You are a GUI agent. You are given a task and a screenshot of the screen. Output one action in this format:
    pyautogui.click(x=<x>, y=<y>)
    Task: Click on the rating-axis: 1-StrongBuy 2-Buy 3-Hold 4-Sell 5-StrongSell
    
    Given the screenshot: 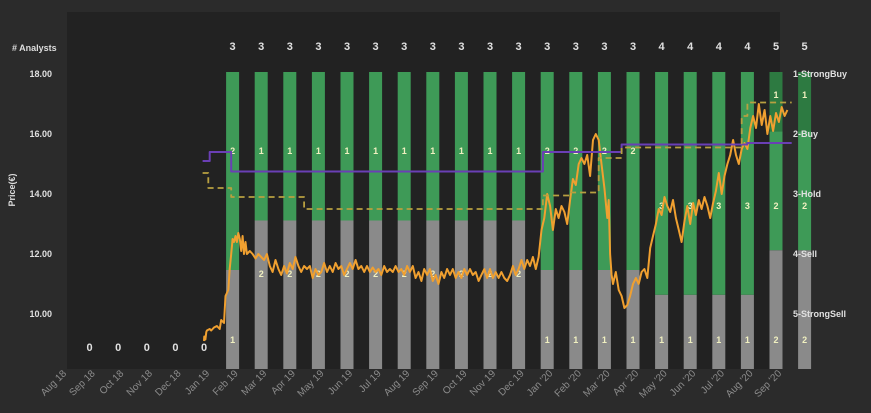 What is the action you would take?
    pyautogui.click(x=820, y=194)
    